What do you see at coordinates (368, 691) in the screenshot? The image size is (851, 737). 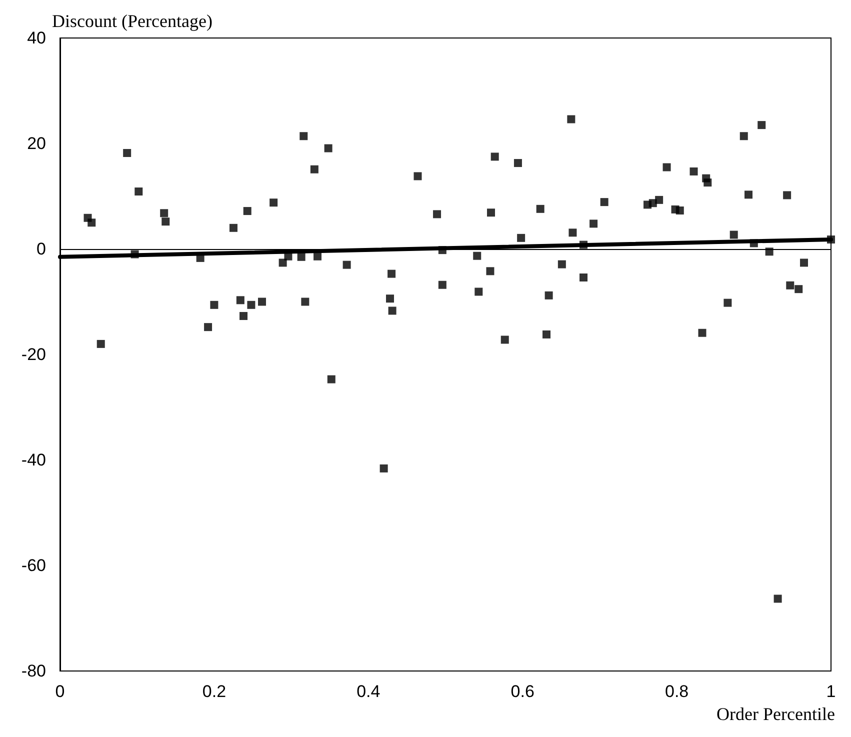 I see `x-tick-label: 0.4` at bounding box center [368, 691].